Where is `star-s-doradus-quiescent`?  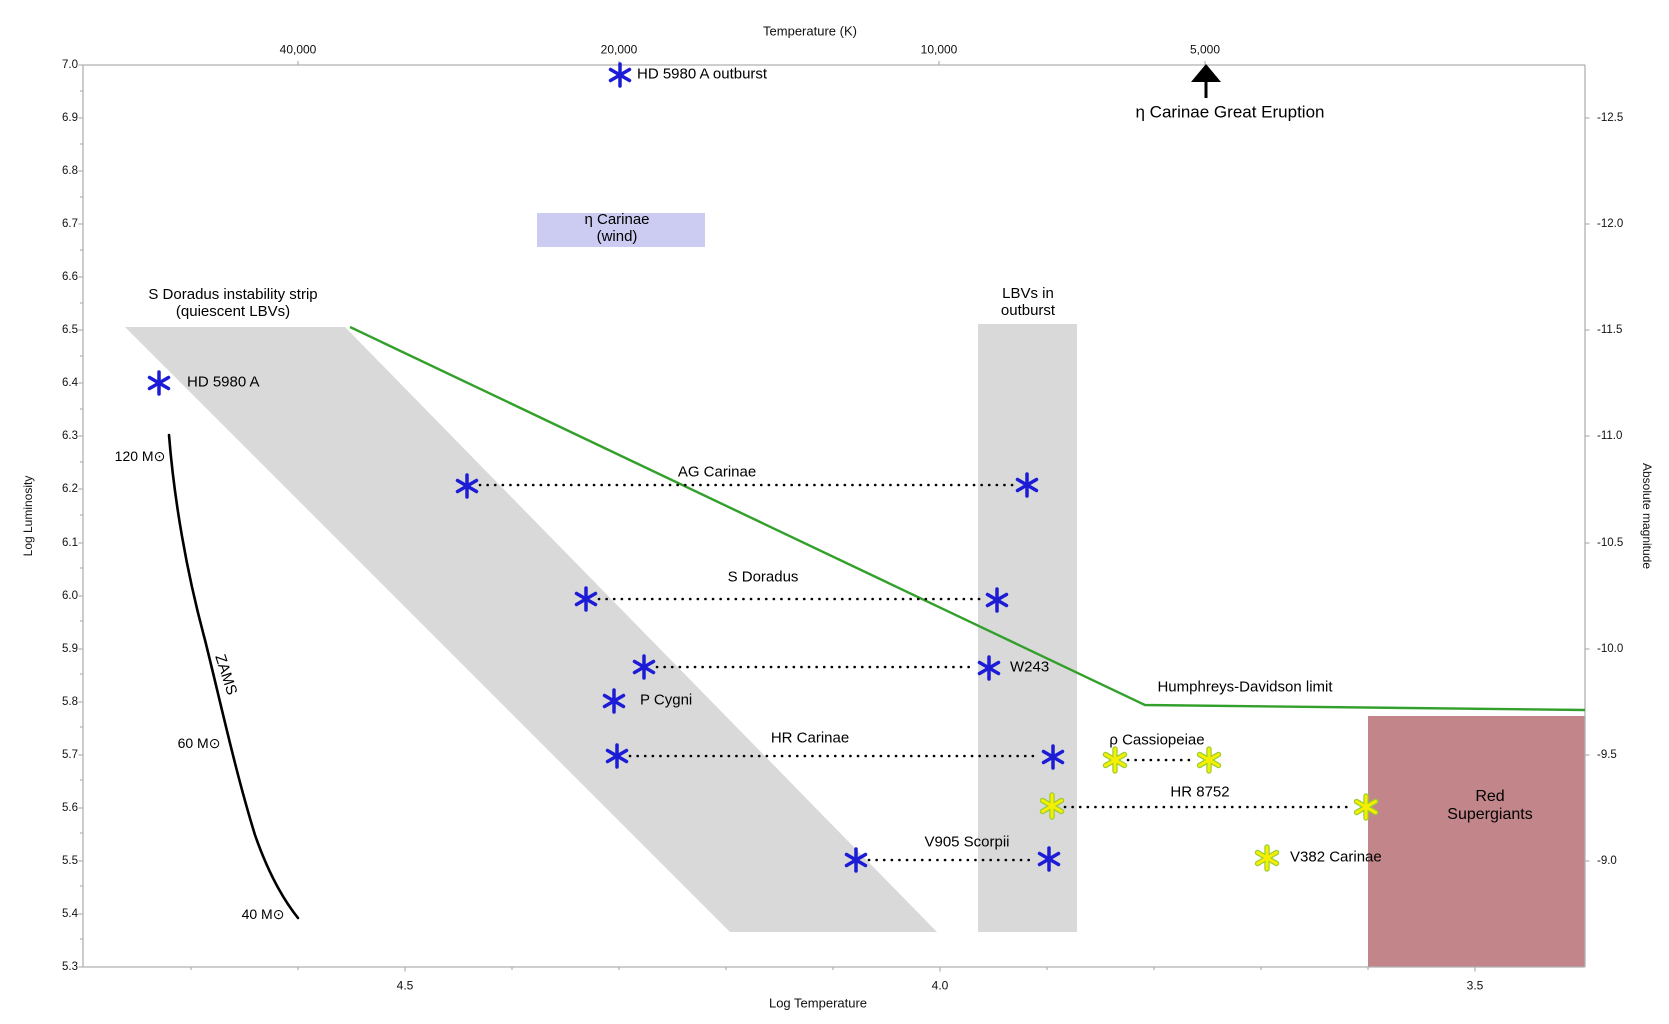
star-s-doradus-quiescent is located at coordinates (586, 599).